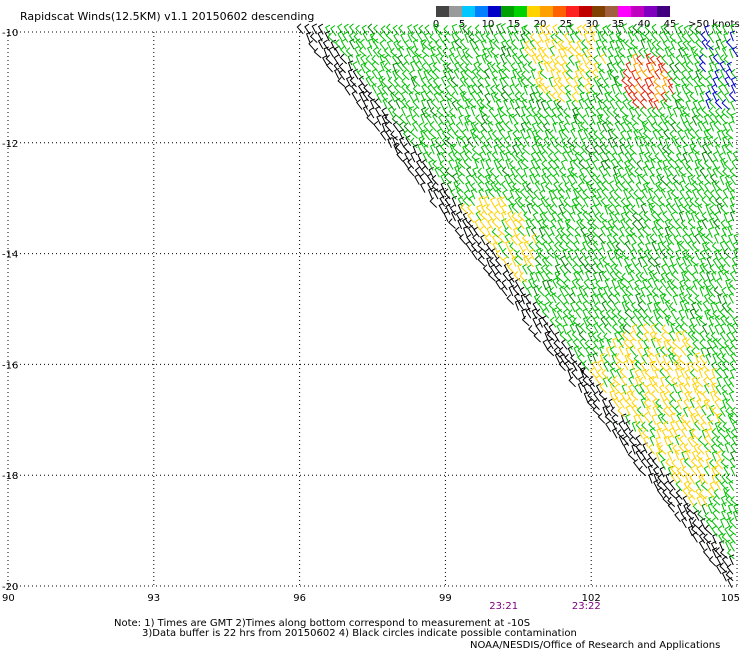  Describe the element at coordinates (8, 598) in the screenshot. I see `x-tick-label: 90` at that location.